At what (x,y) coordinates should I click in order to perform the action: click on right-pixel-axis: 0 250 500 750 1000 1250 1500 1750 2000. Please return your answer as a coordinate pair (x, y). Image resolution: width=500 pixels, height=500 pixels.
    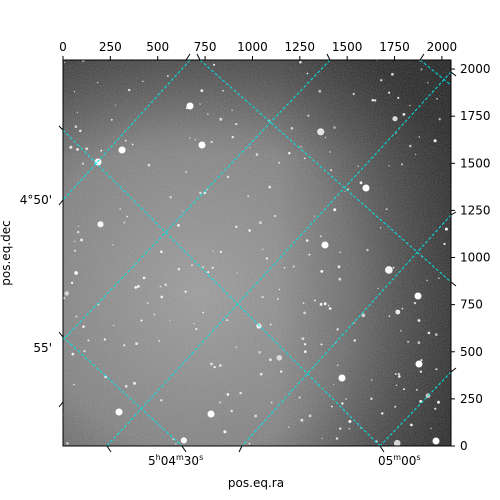
    Looking at the image, I should click on (471, 257).